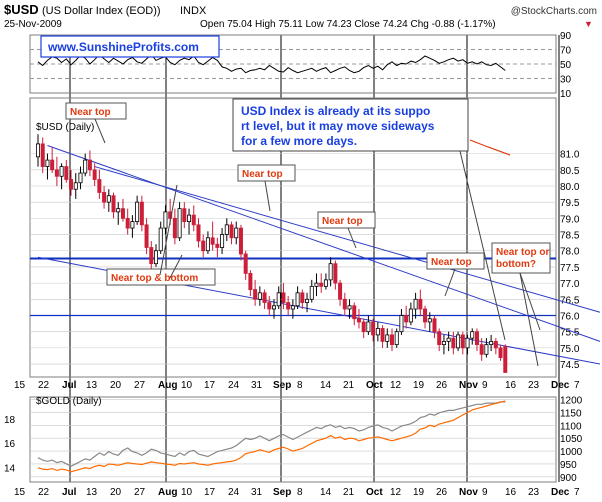 This screenshot has height=502, width=602. What do you see at coordinates (10, 420) in the screenshot?
I see `ratio-tick-label: 18` at bounding box center [10, 420].